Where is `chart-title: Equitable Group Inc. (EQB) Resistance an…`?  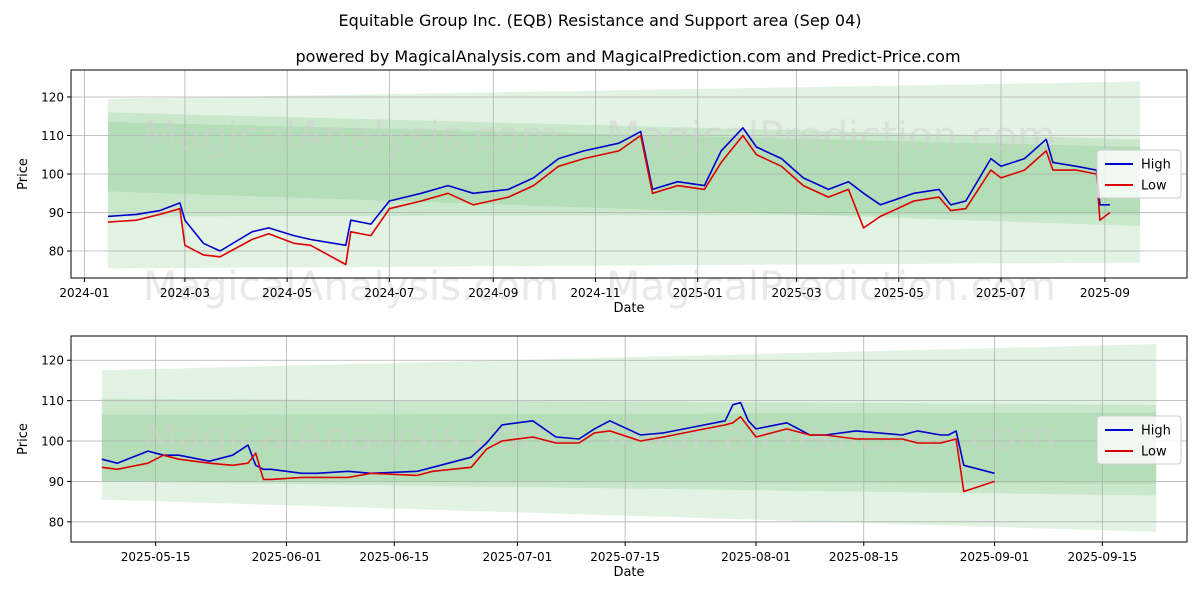
chart-title: Equitable Group Inc. (EQB) Resistance an… is located at coordinates (599, 20).